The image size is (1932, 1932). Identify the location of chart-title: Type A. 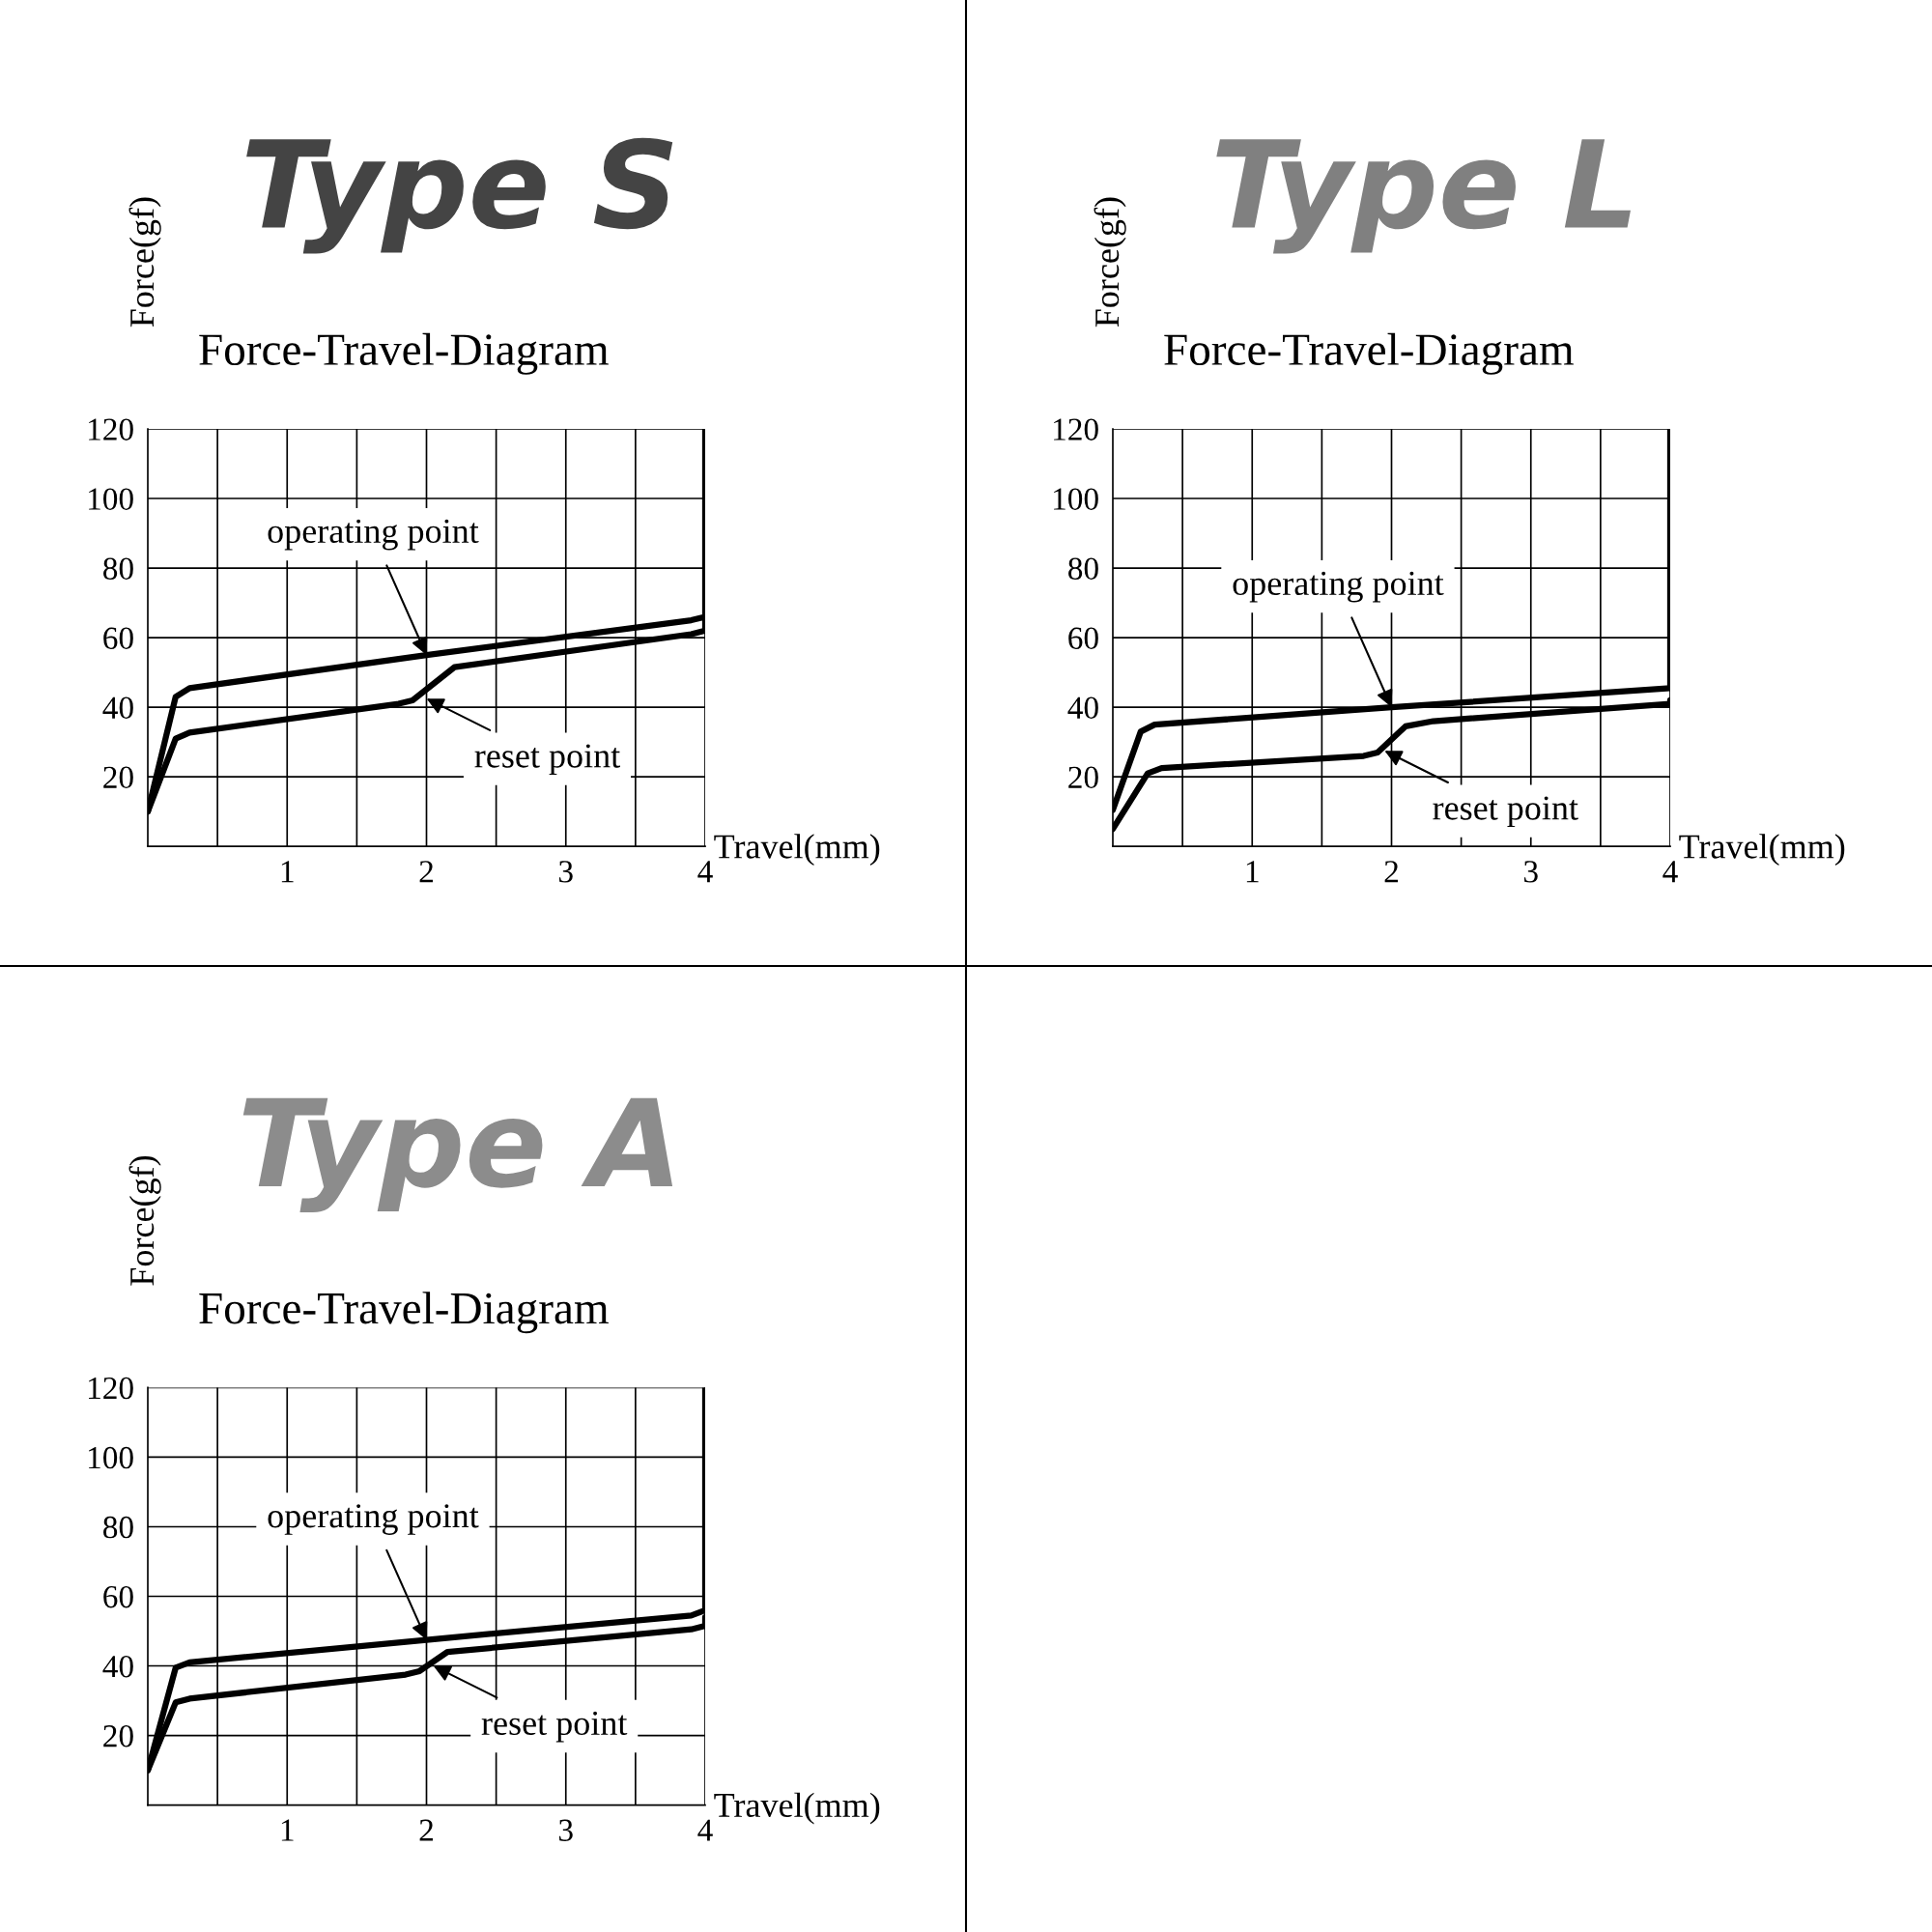
(457, 1154).